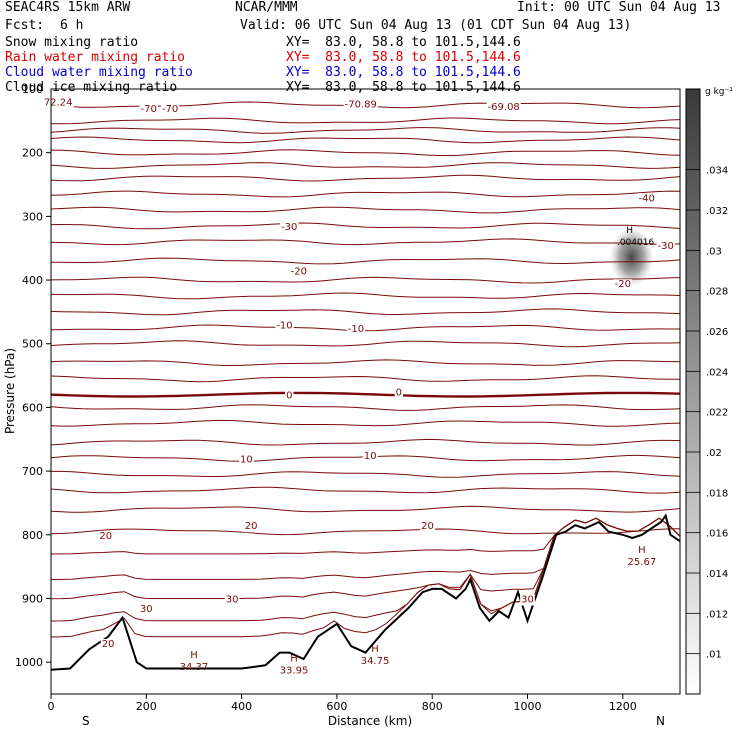  Describe the element at coordinates (714, 251) in the screenshot. I see `colorbar-label: .03` at that location.